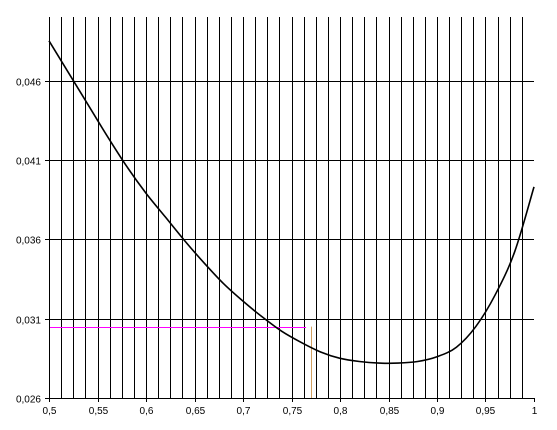  I want to click on x-tick-labels: 0,5 0,55 0,6 0,65 0,7 0,75 0,8 0,85 0,9 0,95 1, so click(290, 411).